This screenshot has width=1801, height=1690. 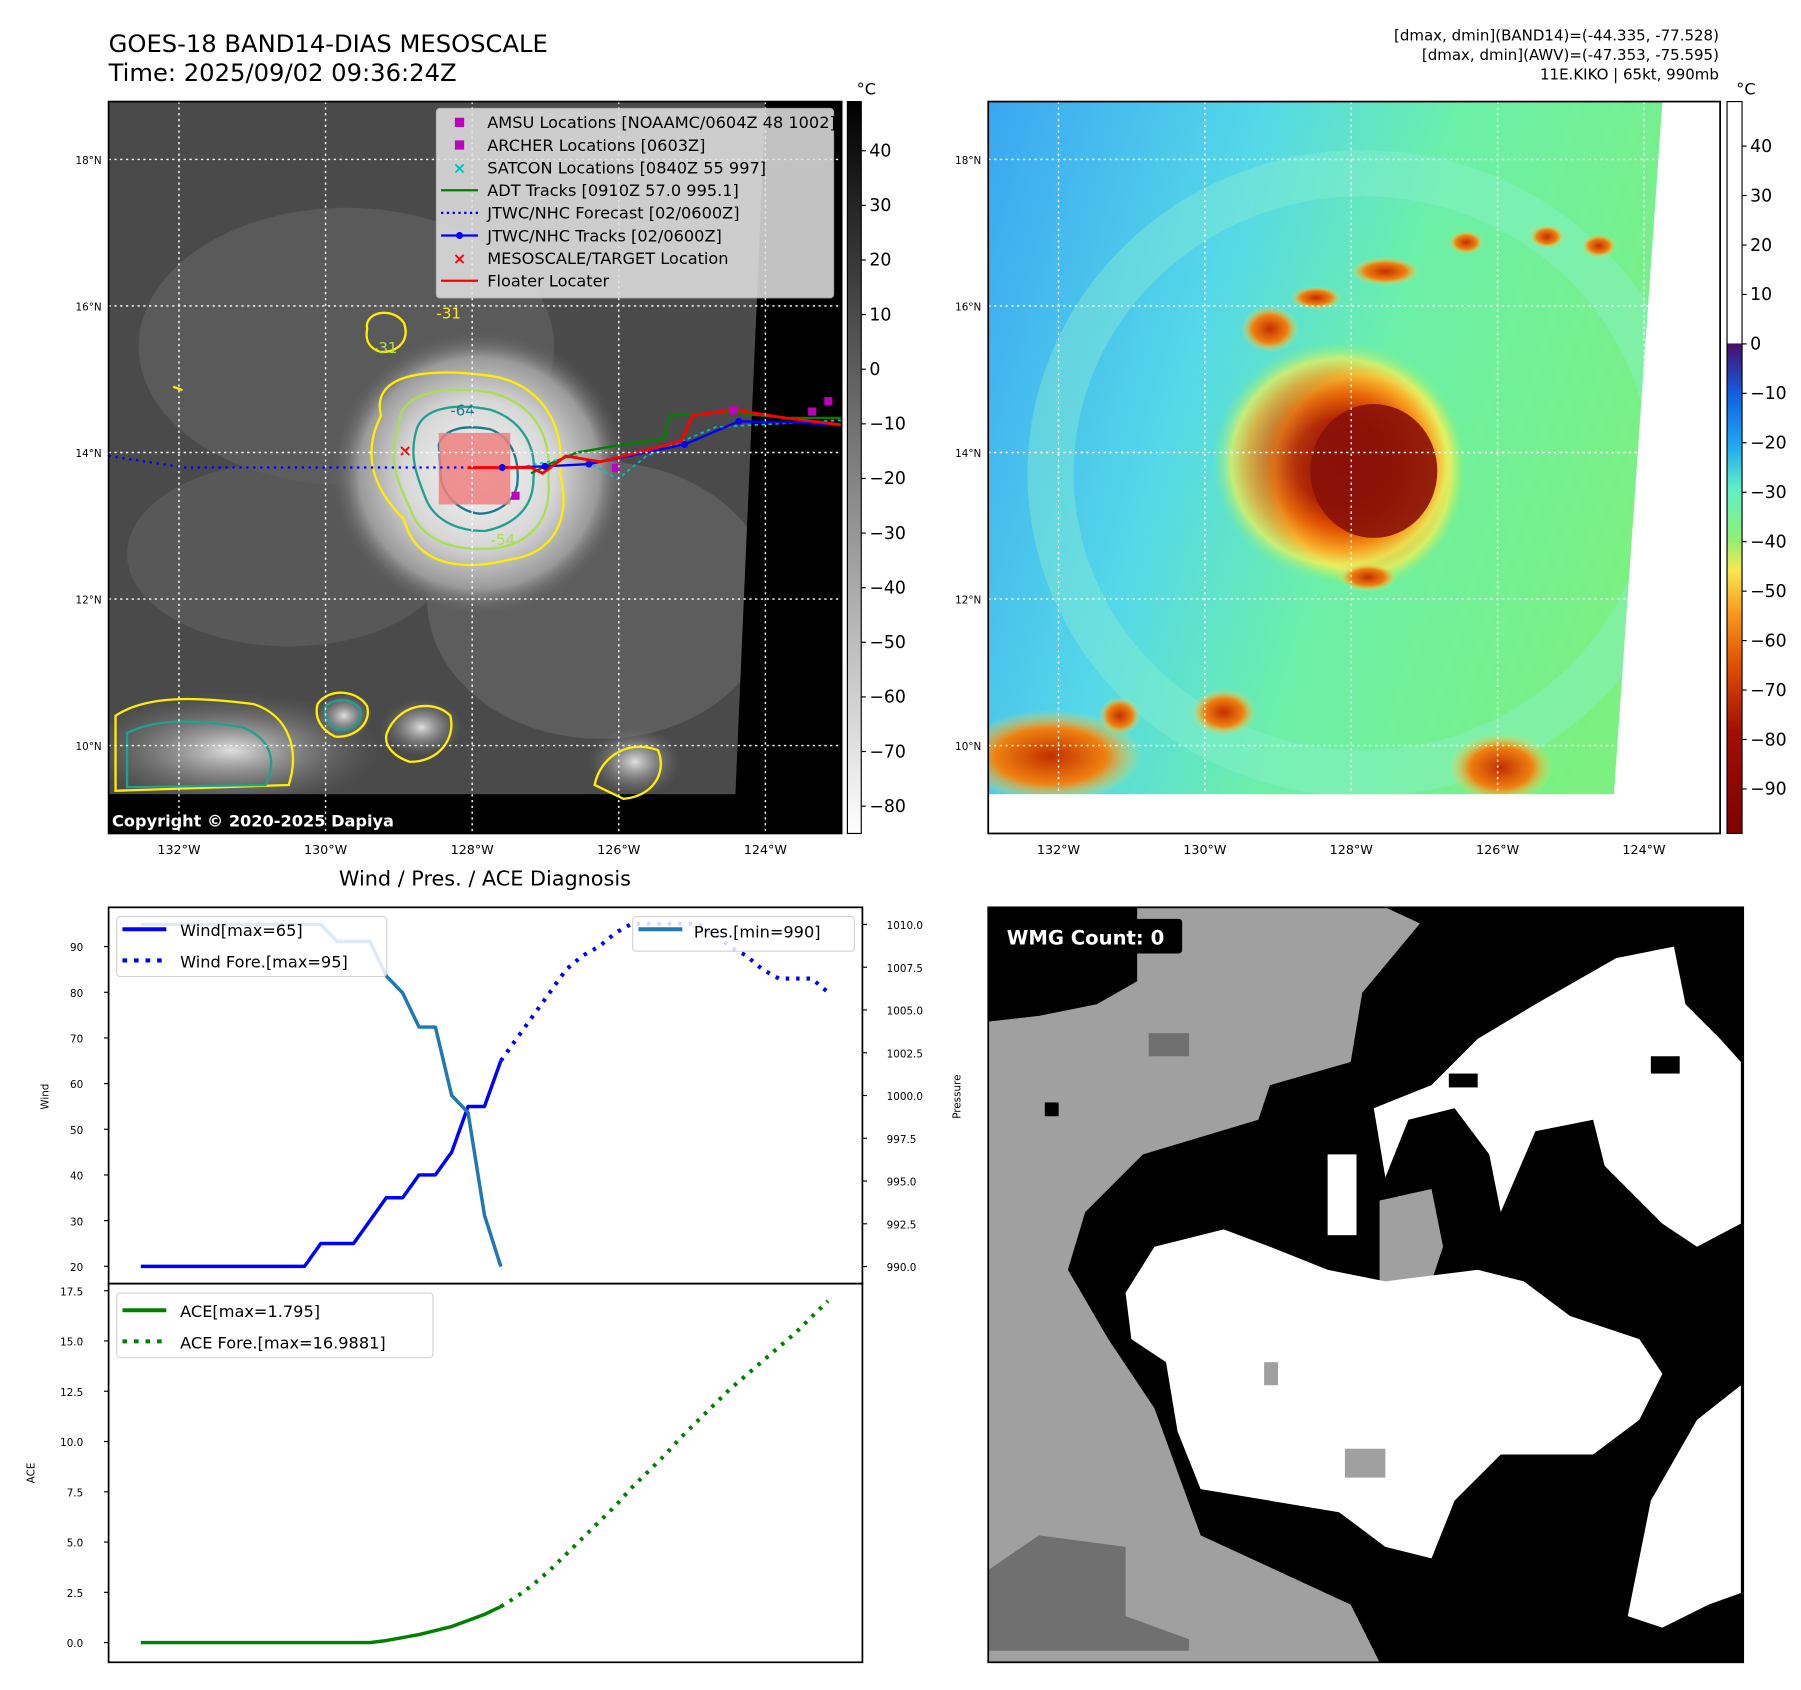 What do you see at coordinates (253, 821) in the screenshot?
I see `copyright-text: Copyright © 2020-2025 Dapiya` at bounding box center [253, 821].